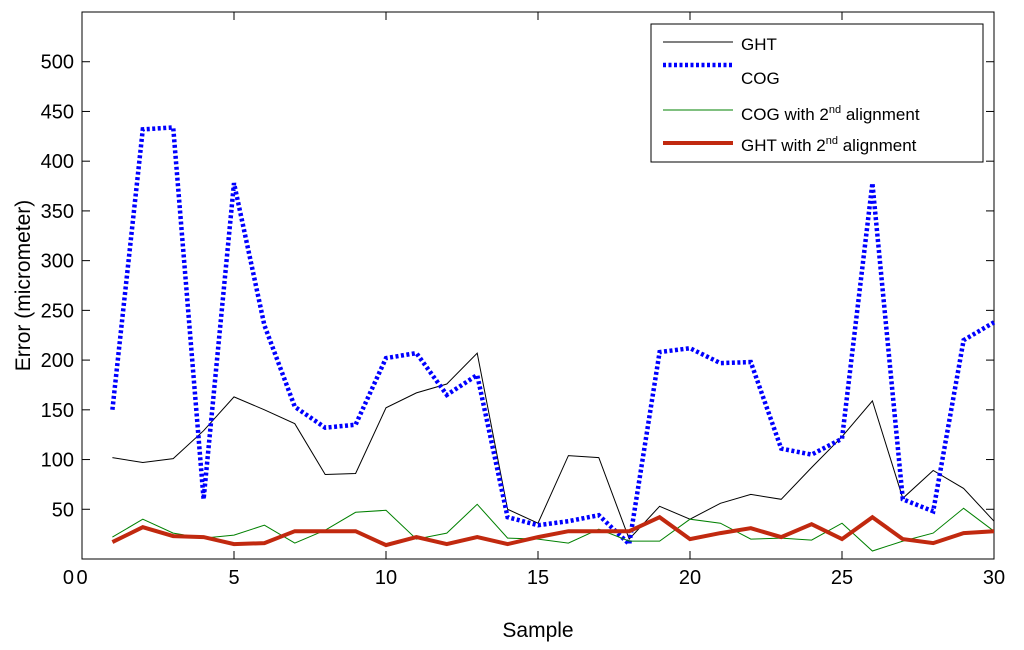 The height and width of the screenshot is (650, 1024). I want to click on series-line-cog-with-2nd-alignment, so click(553, 527).